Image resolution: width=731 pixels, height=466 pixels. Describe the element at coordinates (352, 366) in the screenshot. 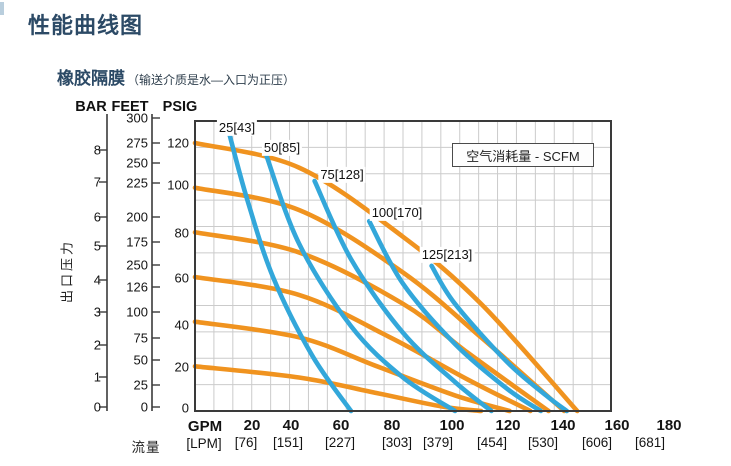

I see `pressure-40-psig` at that location.